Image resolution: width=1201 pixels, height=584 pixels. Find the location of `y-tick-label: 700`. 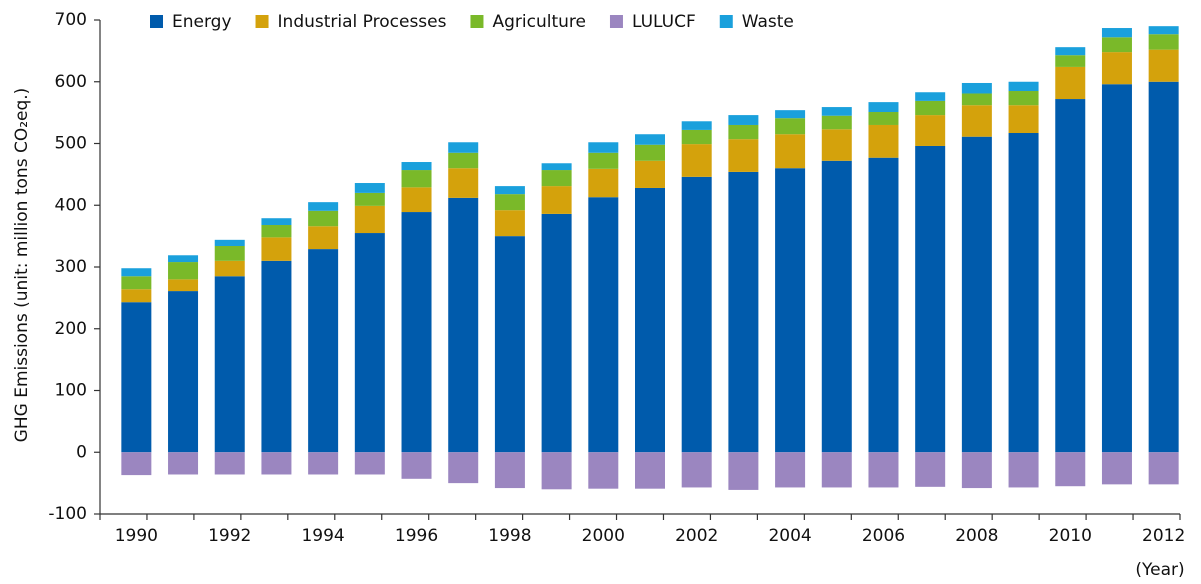

y-tick-label: 700 is located at coordinates (71, 20).